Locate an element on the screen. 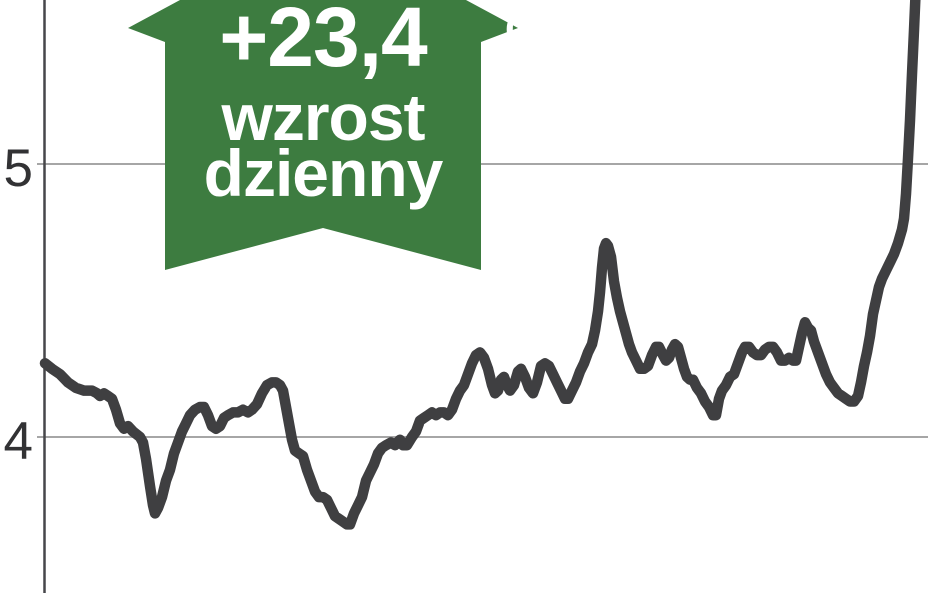 This screenshot has height=593, width=948. percent-sign: % is located at coordinates (530, 37).